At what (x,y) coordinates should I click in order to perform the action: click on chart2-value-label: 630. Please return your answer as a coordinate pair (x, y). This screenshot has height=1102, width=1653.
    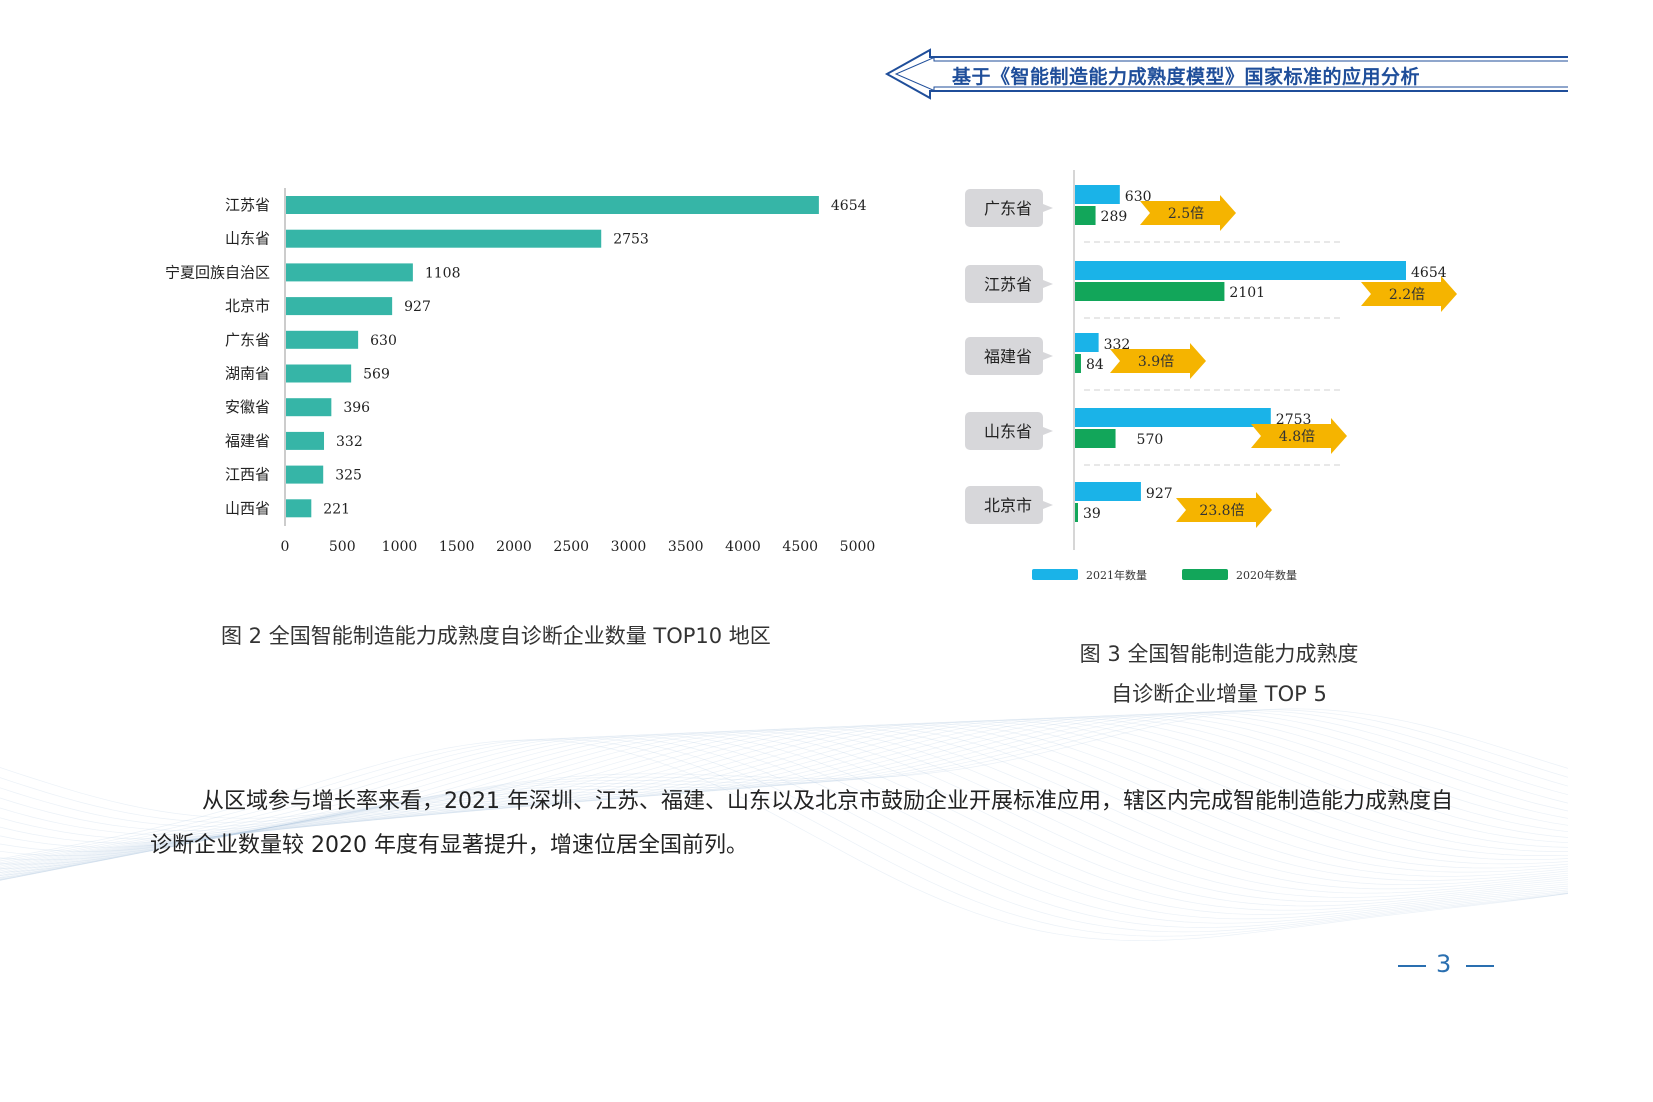
    Looking at the image, I should click on (383, 341).